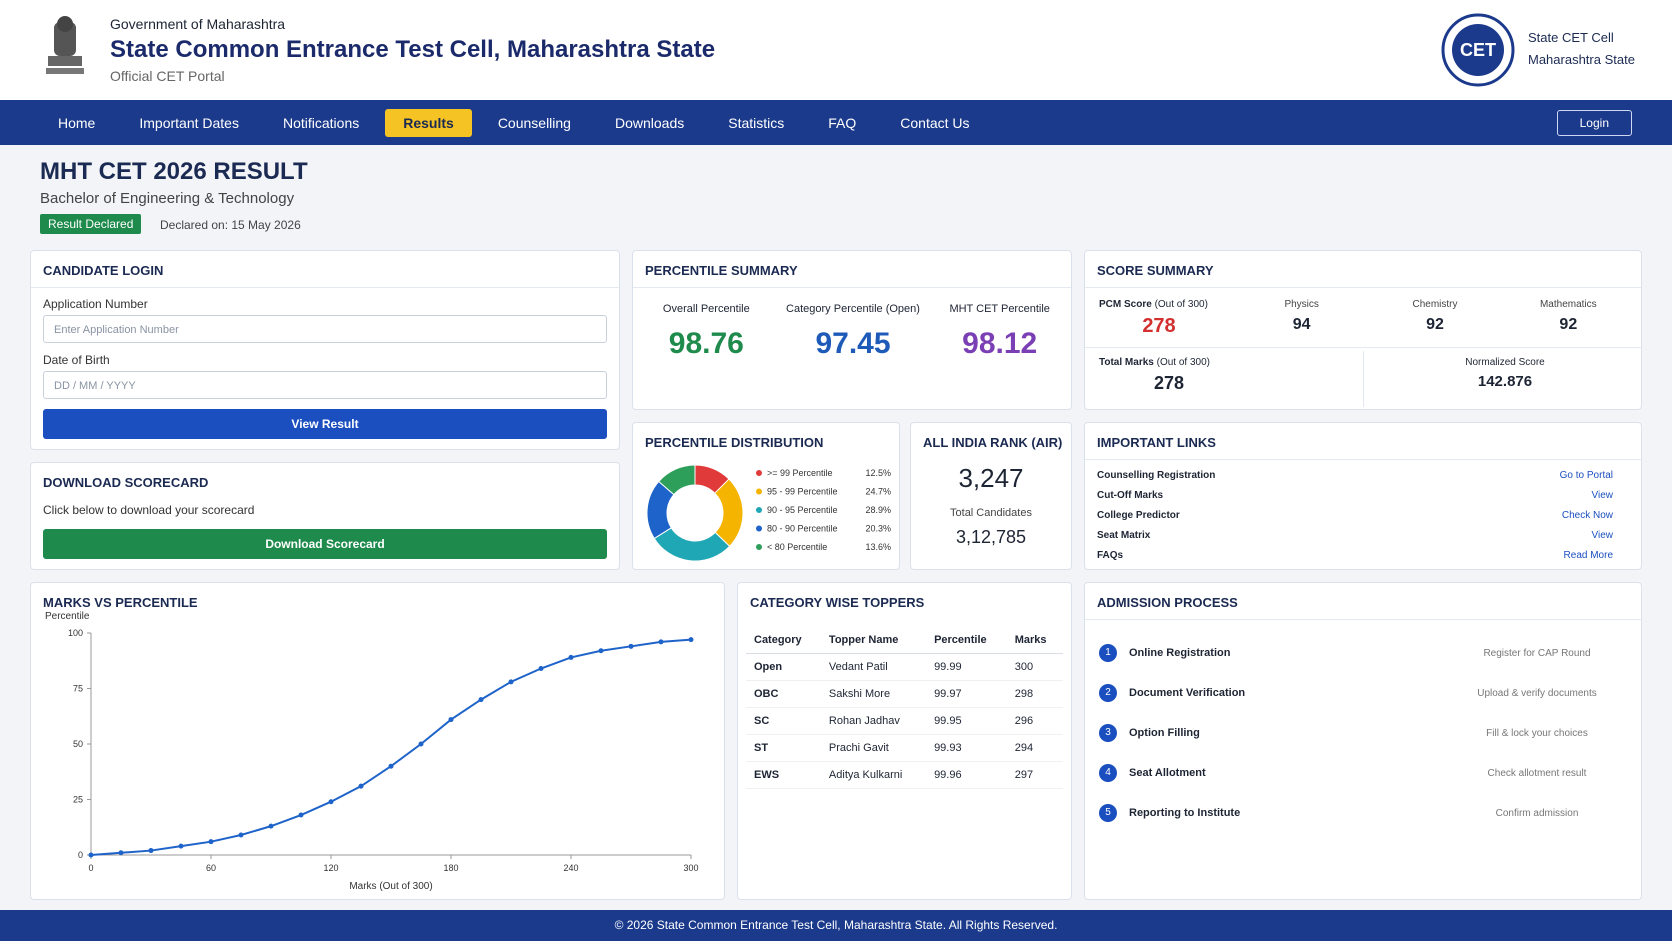 The image size is (1672, 941). Describe the element at coordinates (391, 747) in the screenshot. I see `line-series` at that location.